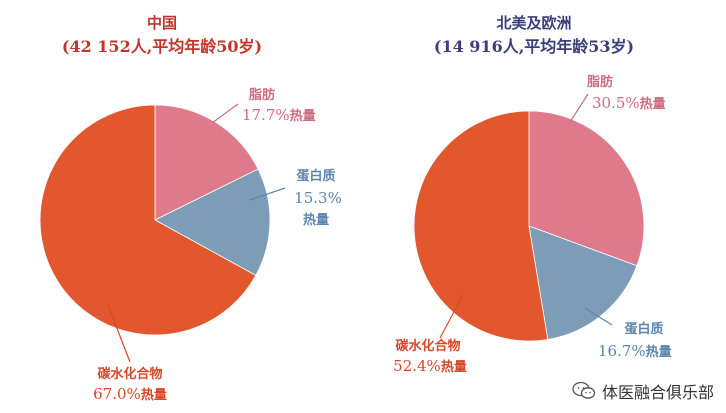 The image size is (726, 413). I want to click on chart-title: 中国, so click(162, 23).